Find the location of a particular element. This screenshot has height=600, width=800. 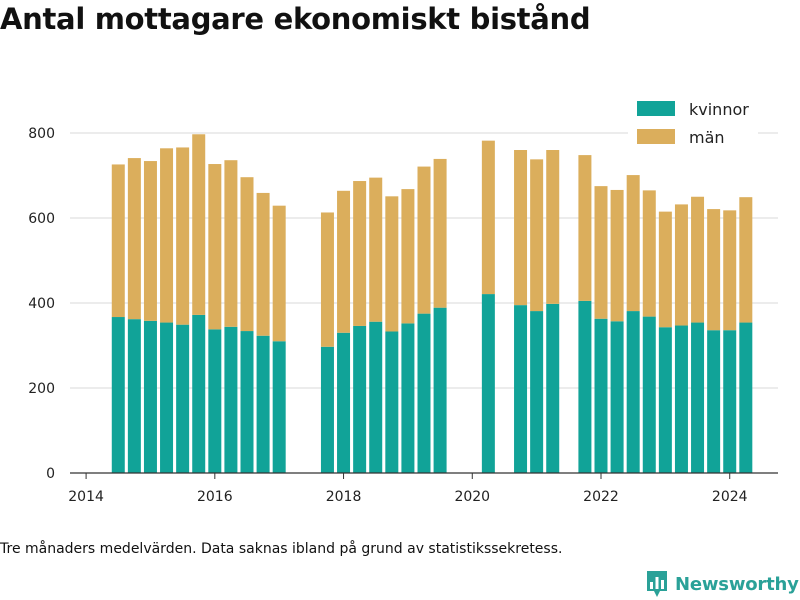

x-tick-label: 2024 is located at coordinates (730, 497).